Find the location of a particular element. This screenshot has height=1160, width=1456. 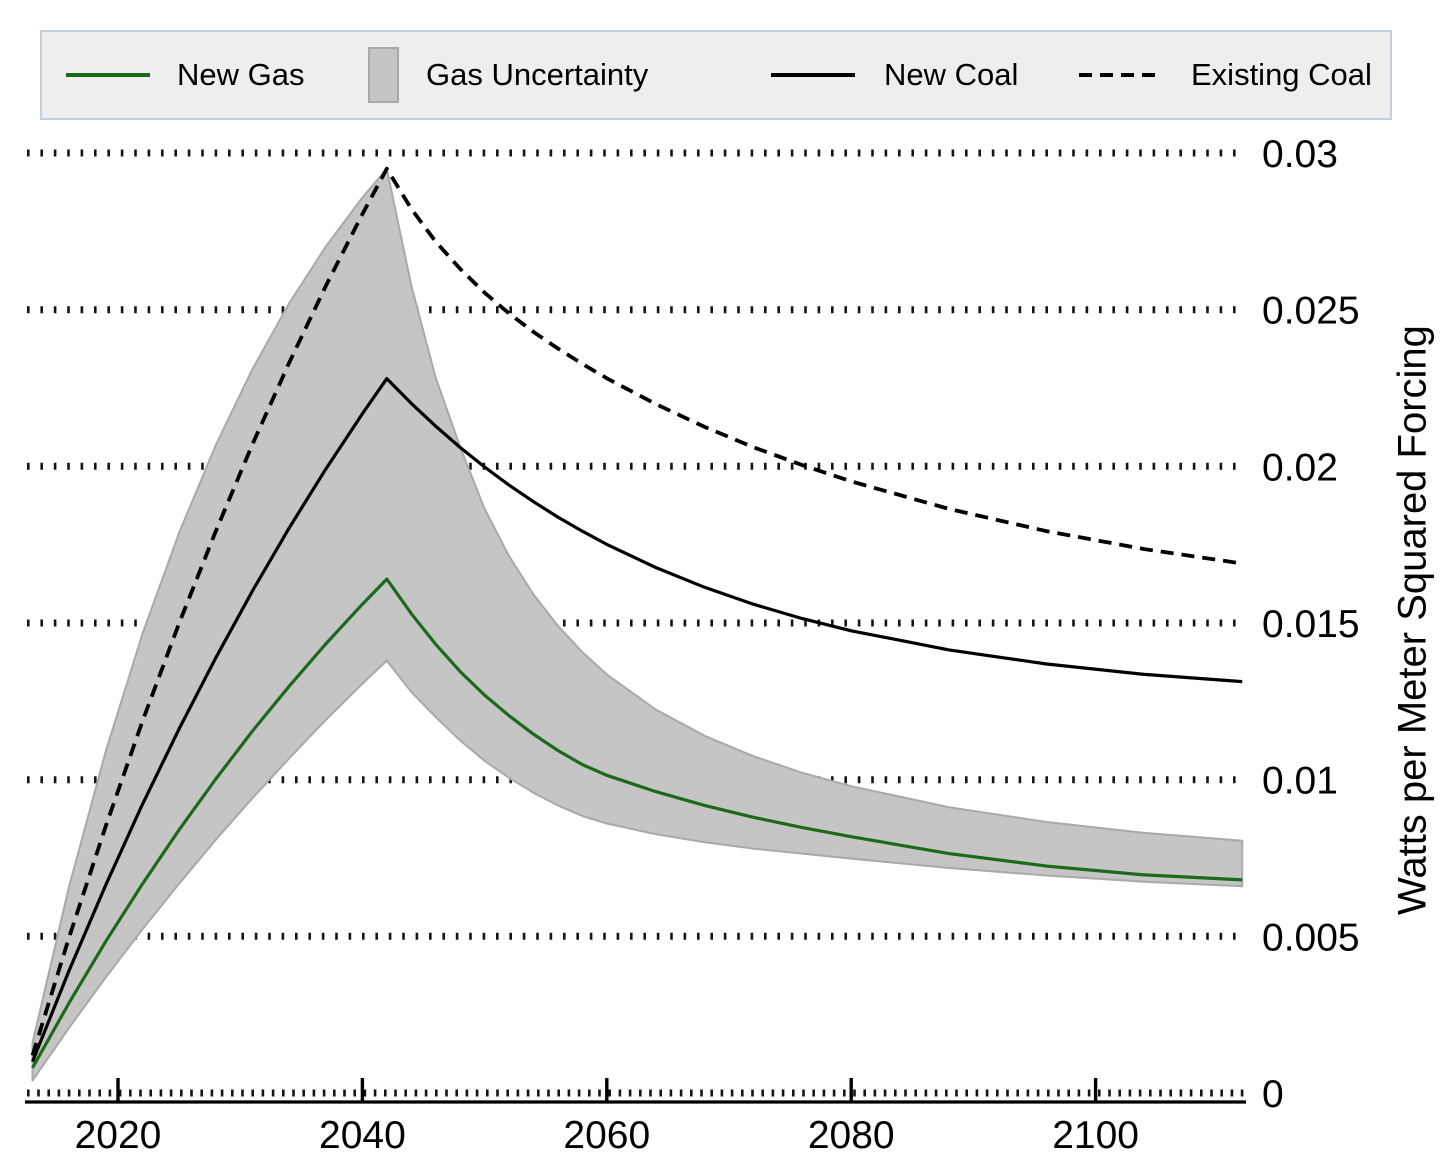

legend-label-gas-uncertainty: Gas Uncertainty is located at coordinates (537, 74).